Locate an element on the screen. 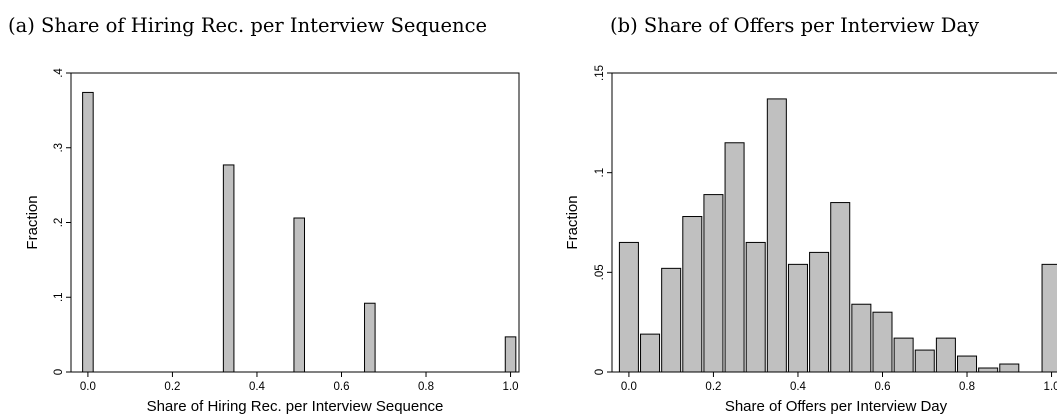 This screenshot has height=418, width=1057. panel-b-title: (b) Share of Offers per Interview Day is located at coordinates (795, 25).